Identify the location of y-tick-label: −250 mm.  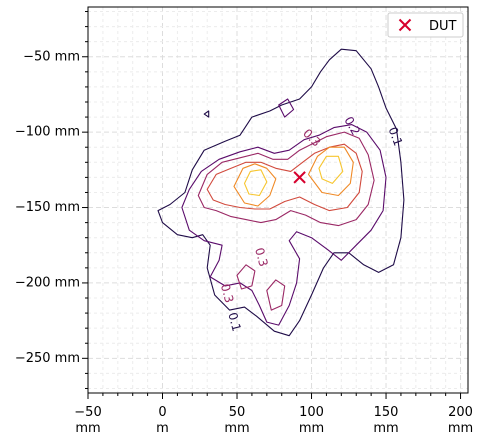
(47, 358).